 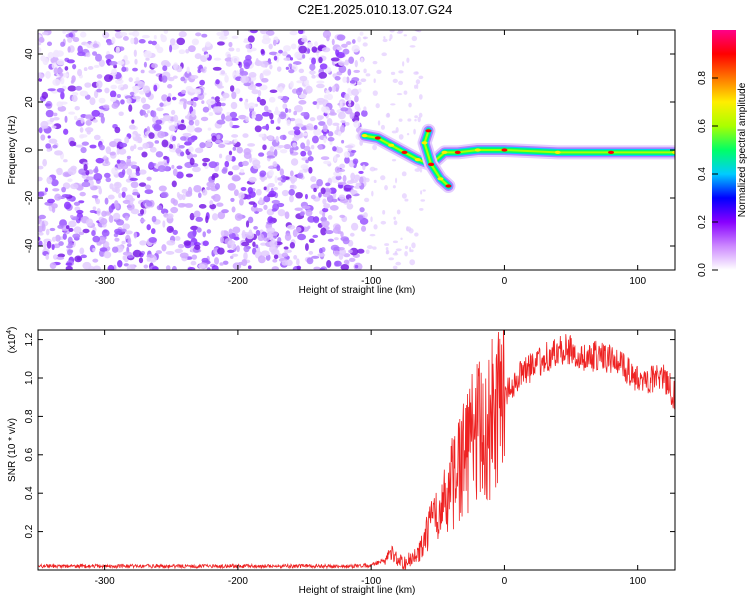 I want to click on heatmap-hotspot, so click(x=477, y=150).